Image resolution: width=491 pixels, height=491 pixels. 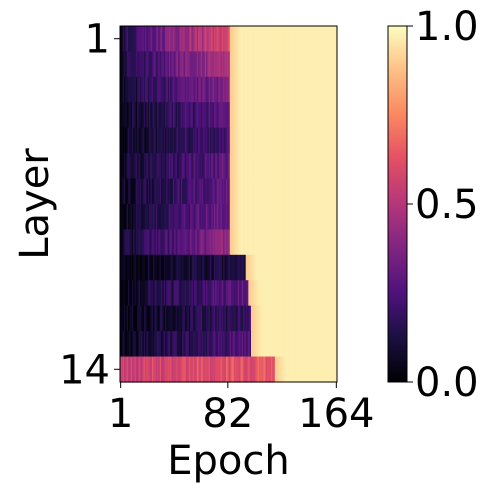 I want to click on colorbar-tick-label: 0.0, so click(x=447, y=383).